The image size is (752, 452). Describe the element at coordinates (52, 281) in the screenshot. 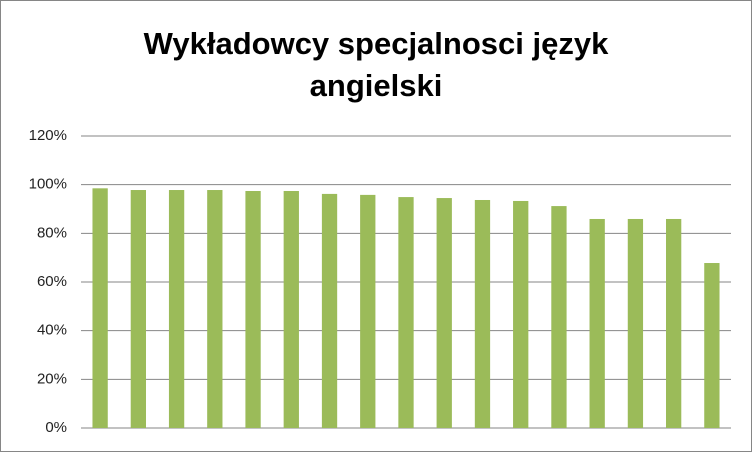

I see `y-tick-label: 60%` at that location.